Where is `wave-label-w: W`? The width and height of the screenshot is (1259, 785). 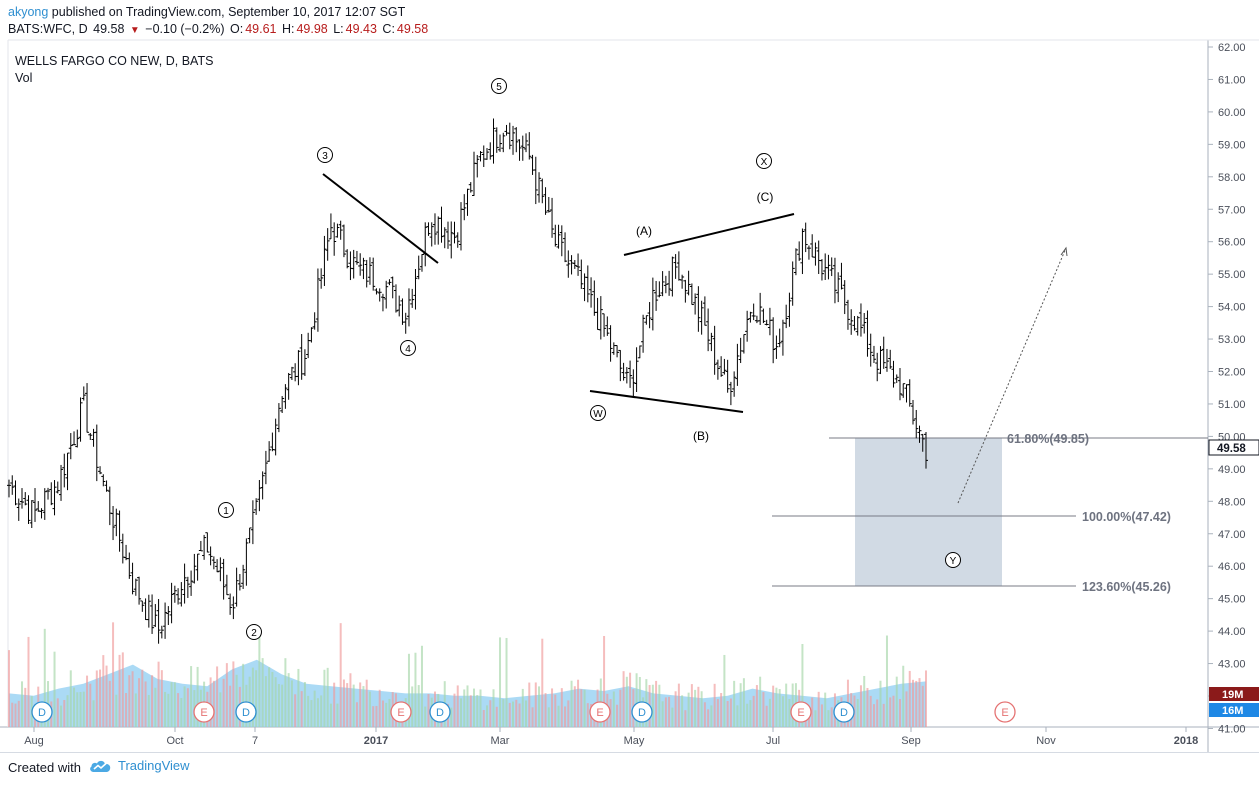 wave-label-w: W is located at coordinates (598, 413).